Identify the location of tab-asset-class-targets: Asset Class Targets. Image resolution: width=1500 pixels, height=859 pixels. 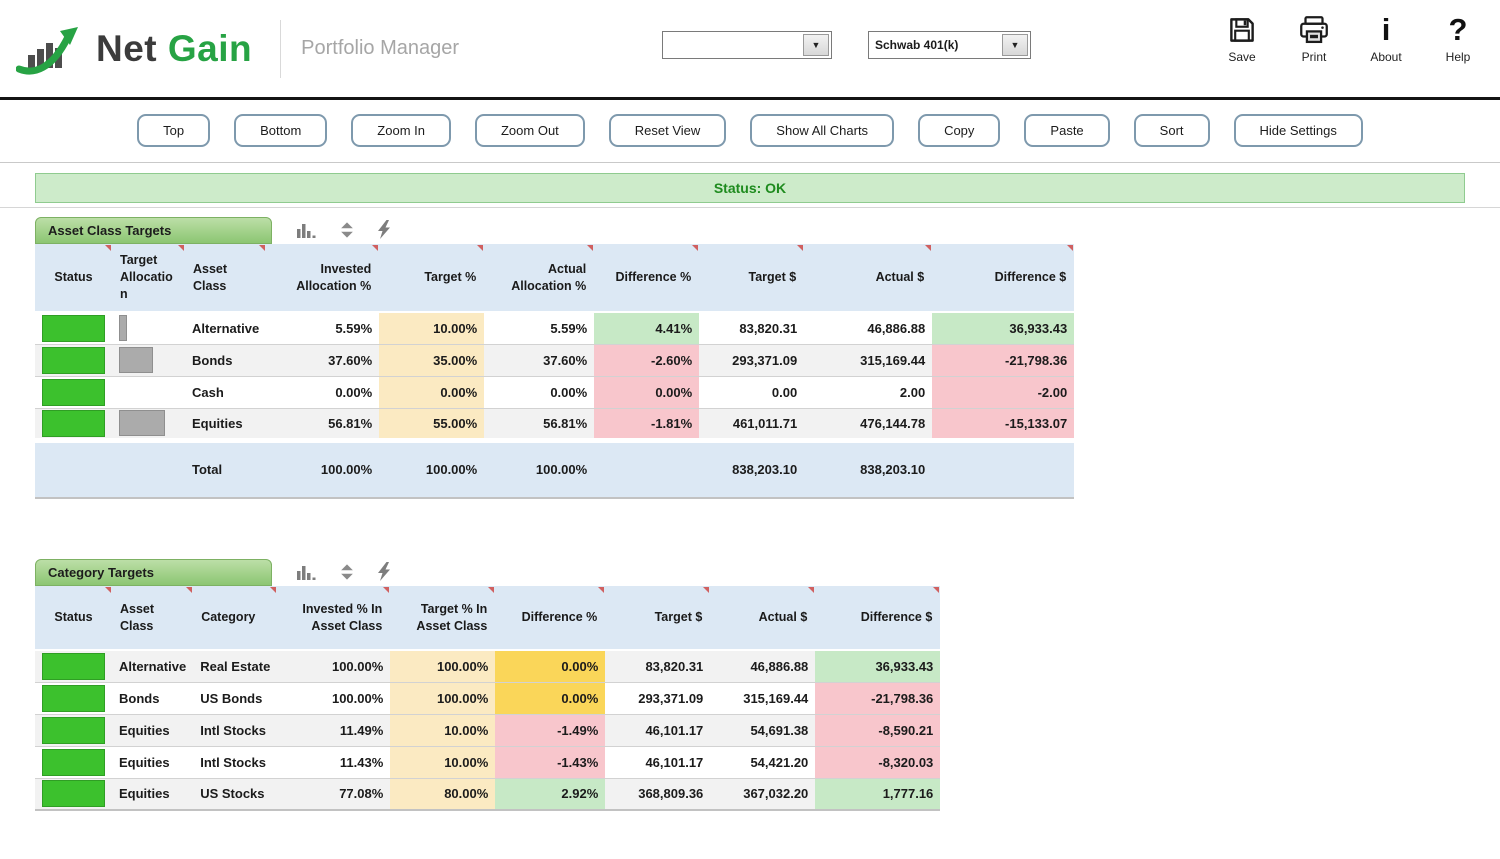
(153, 230).